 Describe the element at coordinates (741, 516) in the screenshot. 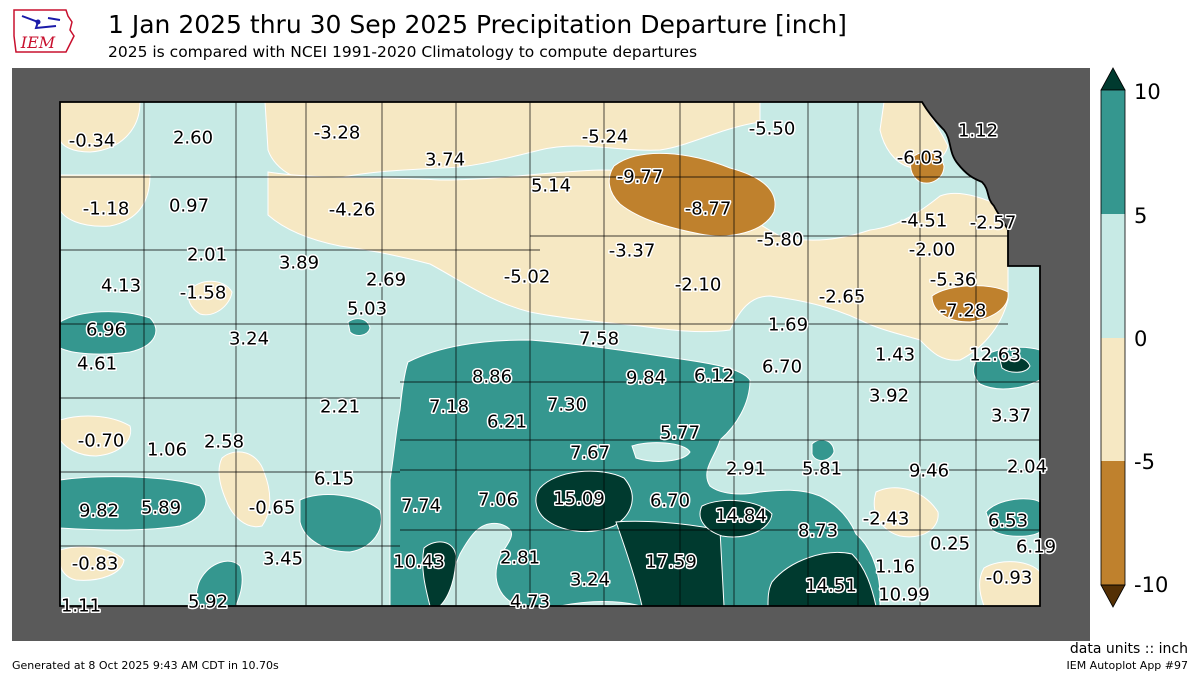

I see `departure-label: 14.84` at that location.